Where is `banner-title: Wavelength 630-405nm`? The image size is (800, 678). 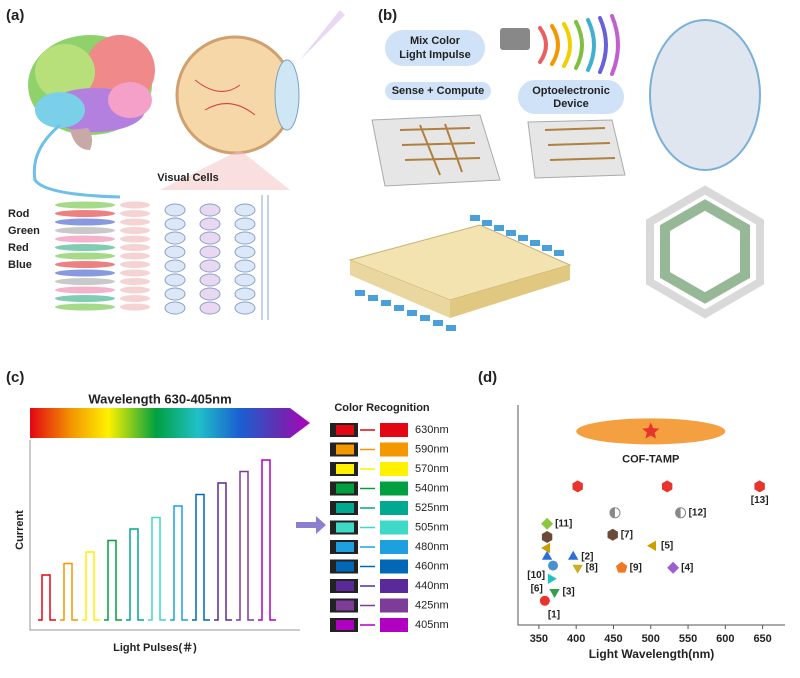 banner-title: Wavelength 630-405nm is located at coordinates (159, 398).